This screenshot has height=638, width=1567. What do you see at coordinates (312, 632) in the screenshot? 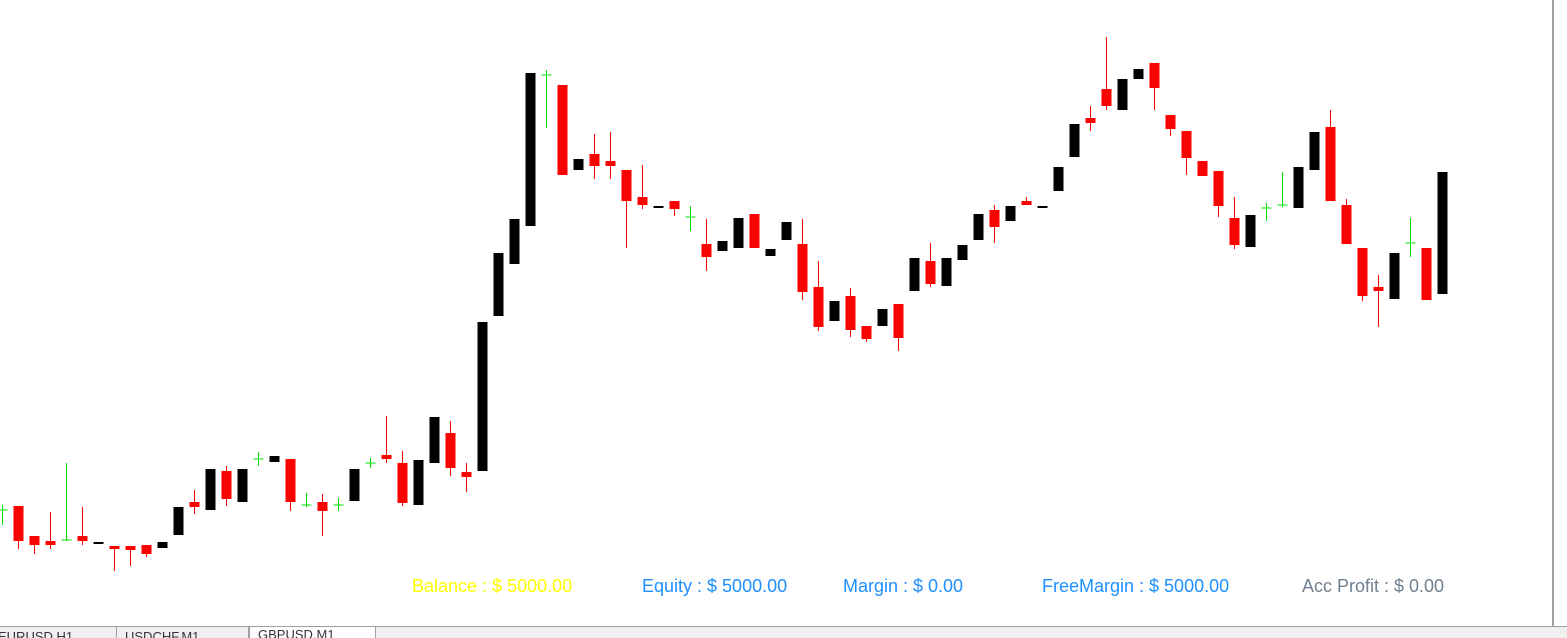
I see `chart-tab: GBPUSD,M1` at bounding box center [312, 632].